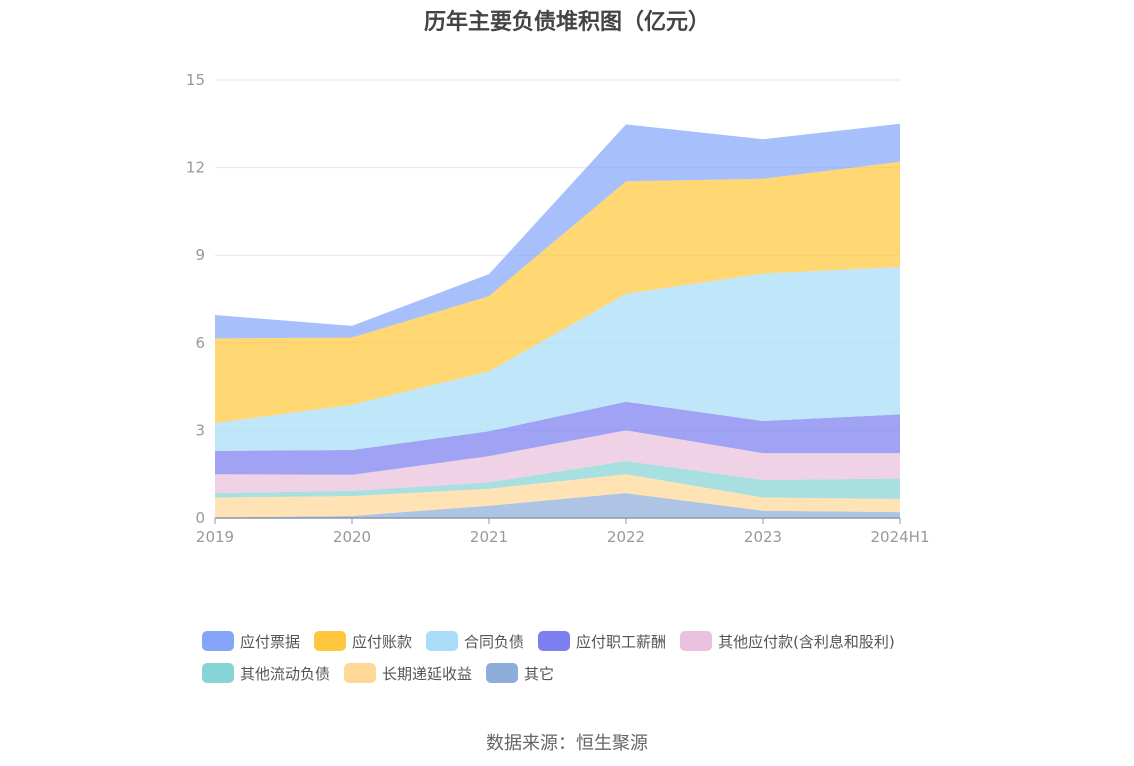 The image size is (1134, 766). Describe the element at coordinates (285, 673) in the screenshot. I see `legend-label: 其他流动负债` at that location.